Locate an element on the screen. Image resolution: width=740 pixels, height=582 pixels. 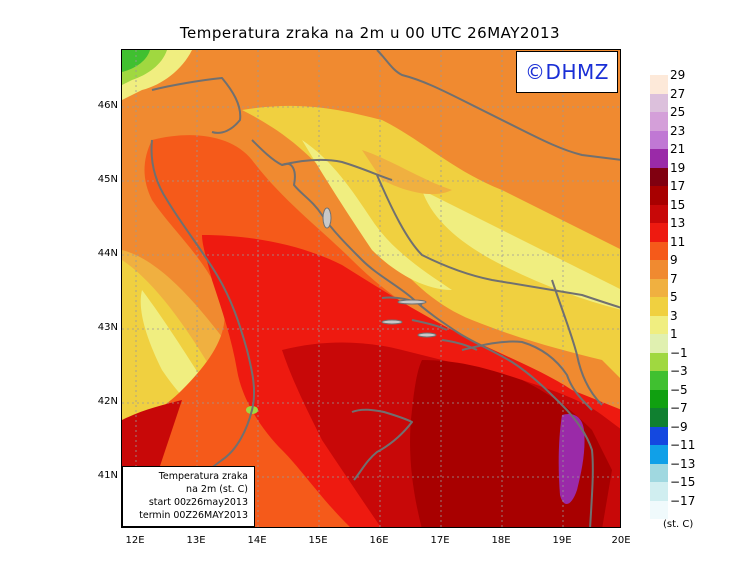
legend-label: 5 is located at coordinates (674, 297).